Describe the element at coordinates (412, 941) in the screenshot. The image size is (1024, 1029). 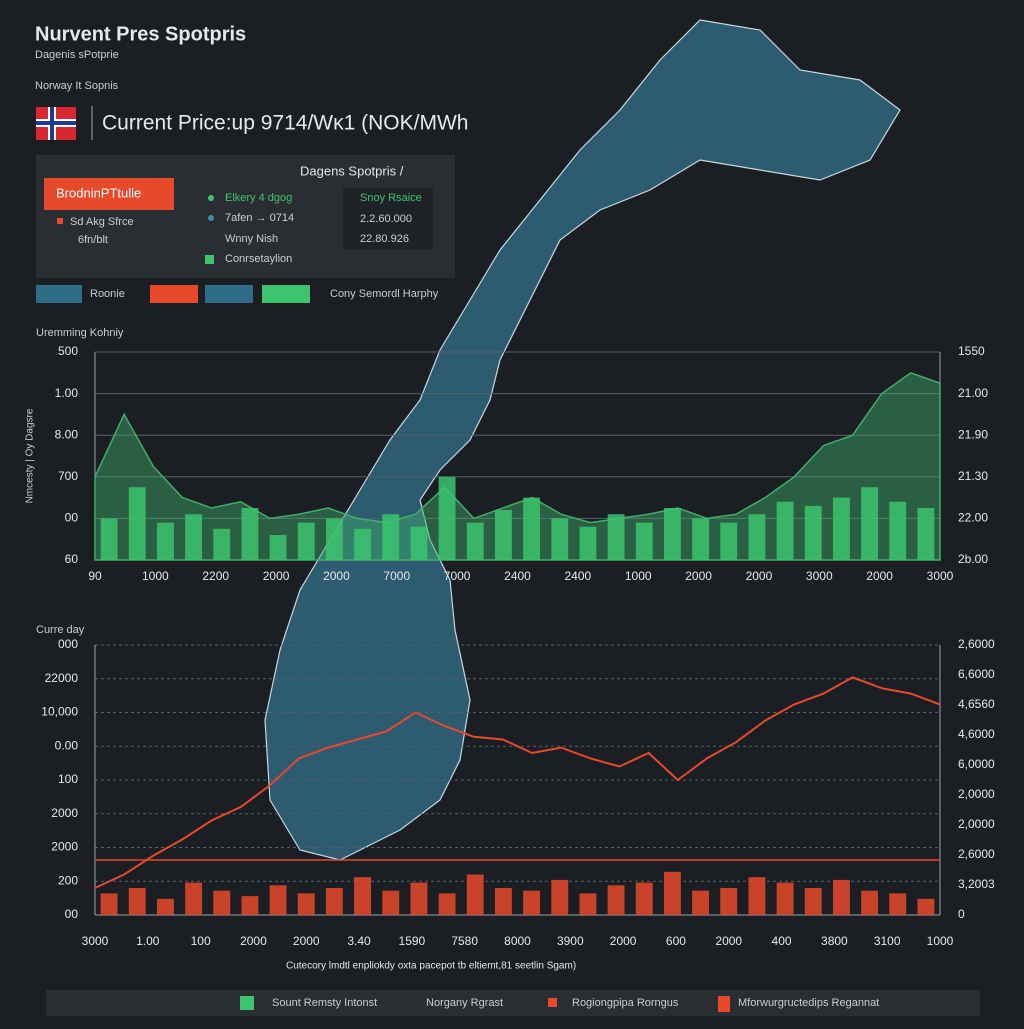
I see `x-tick-label: 1590` at that location.